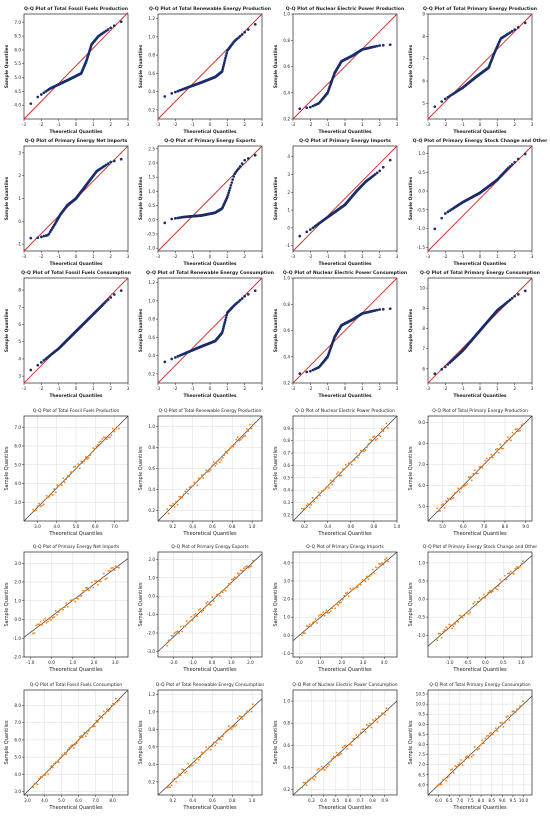 The image size is (550, 817). What do you see at coordinates (286, 428) in the screenshot?
I see `y-tick-label: 0.9` at bounding box center [286, 428].